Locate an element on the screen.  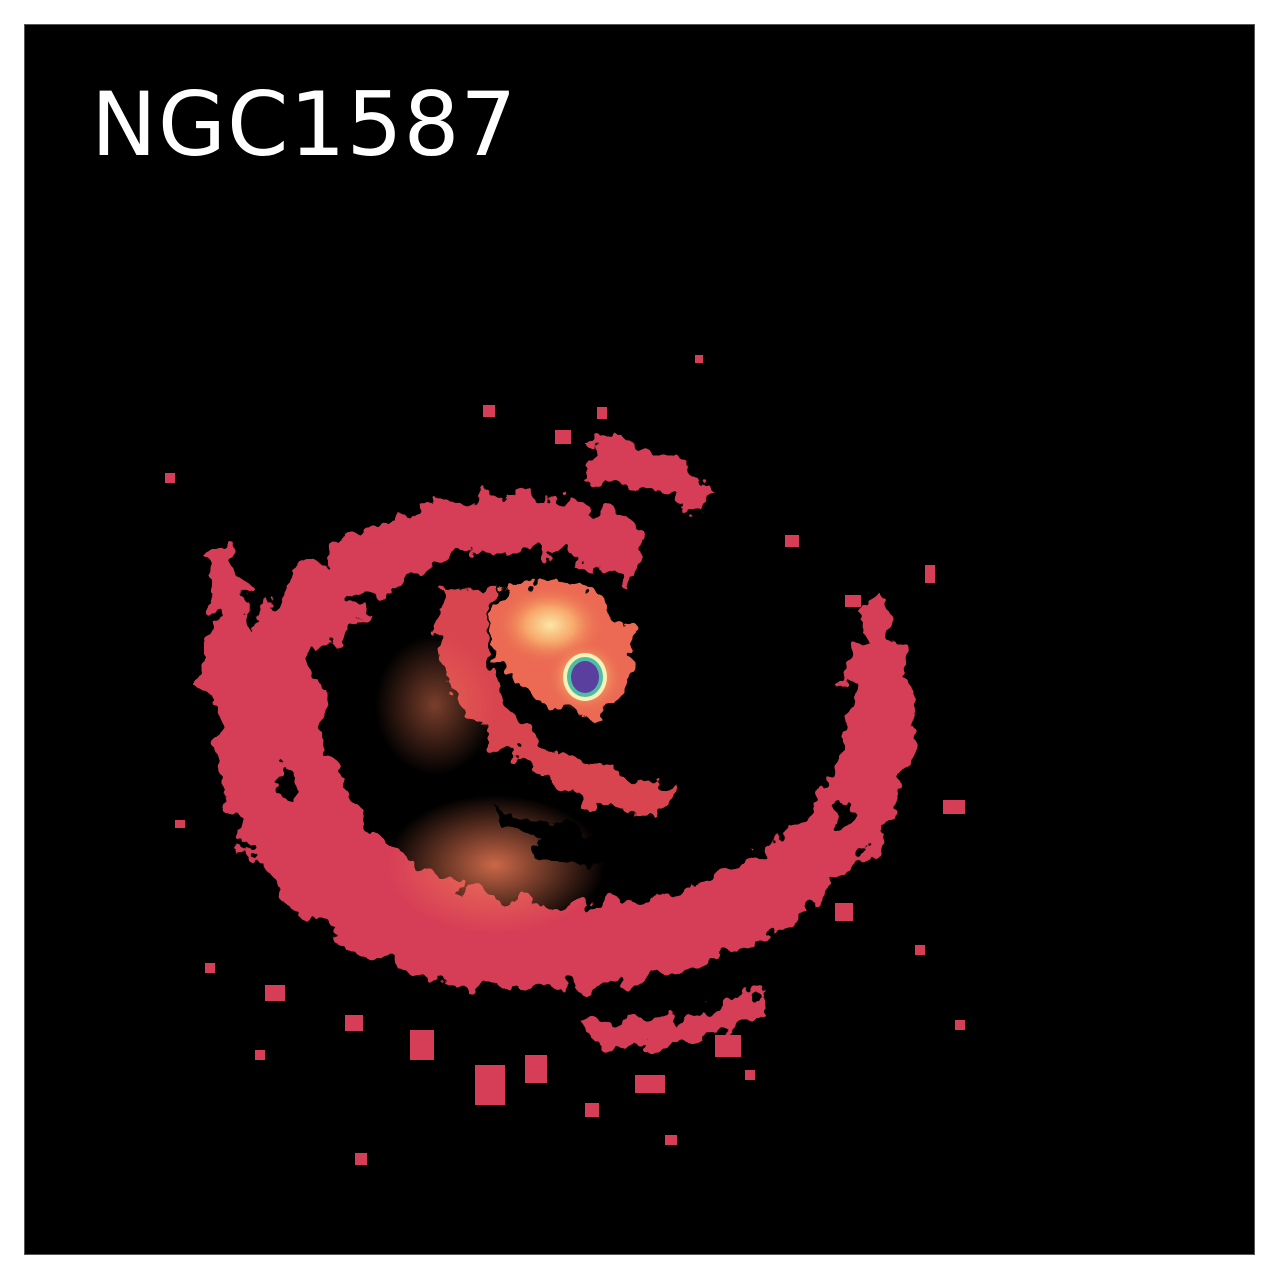
galaxy-core-region is located at coordinates (560, 647).